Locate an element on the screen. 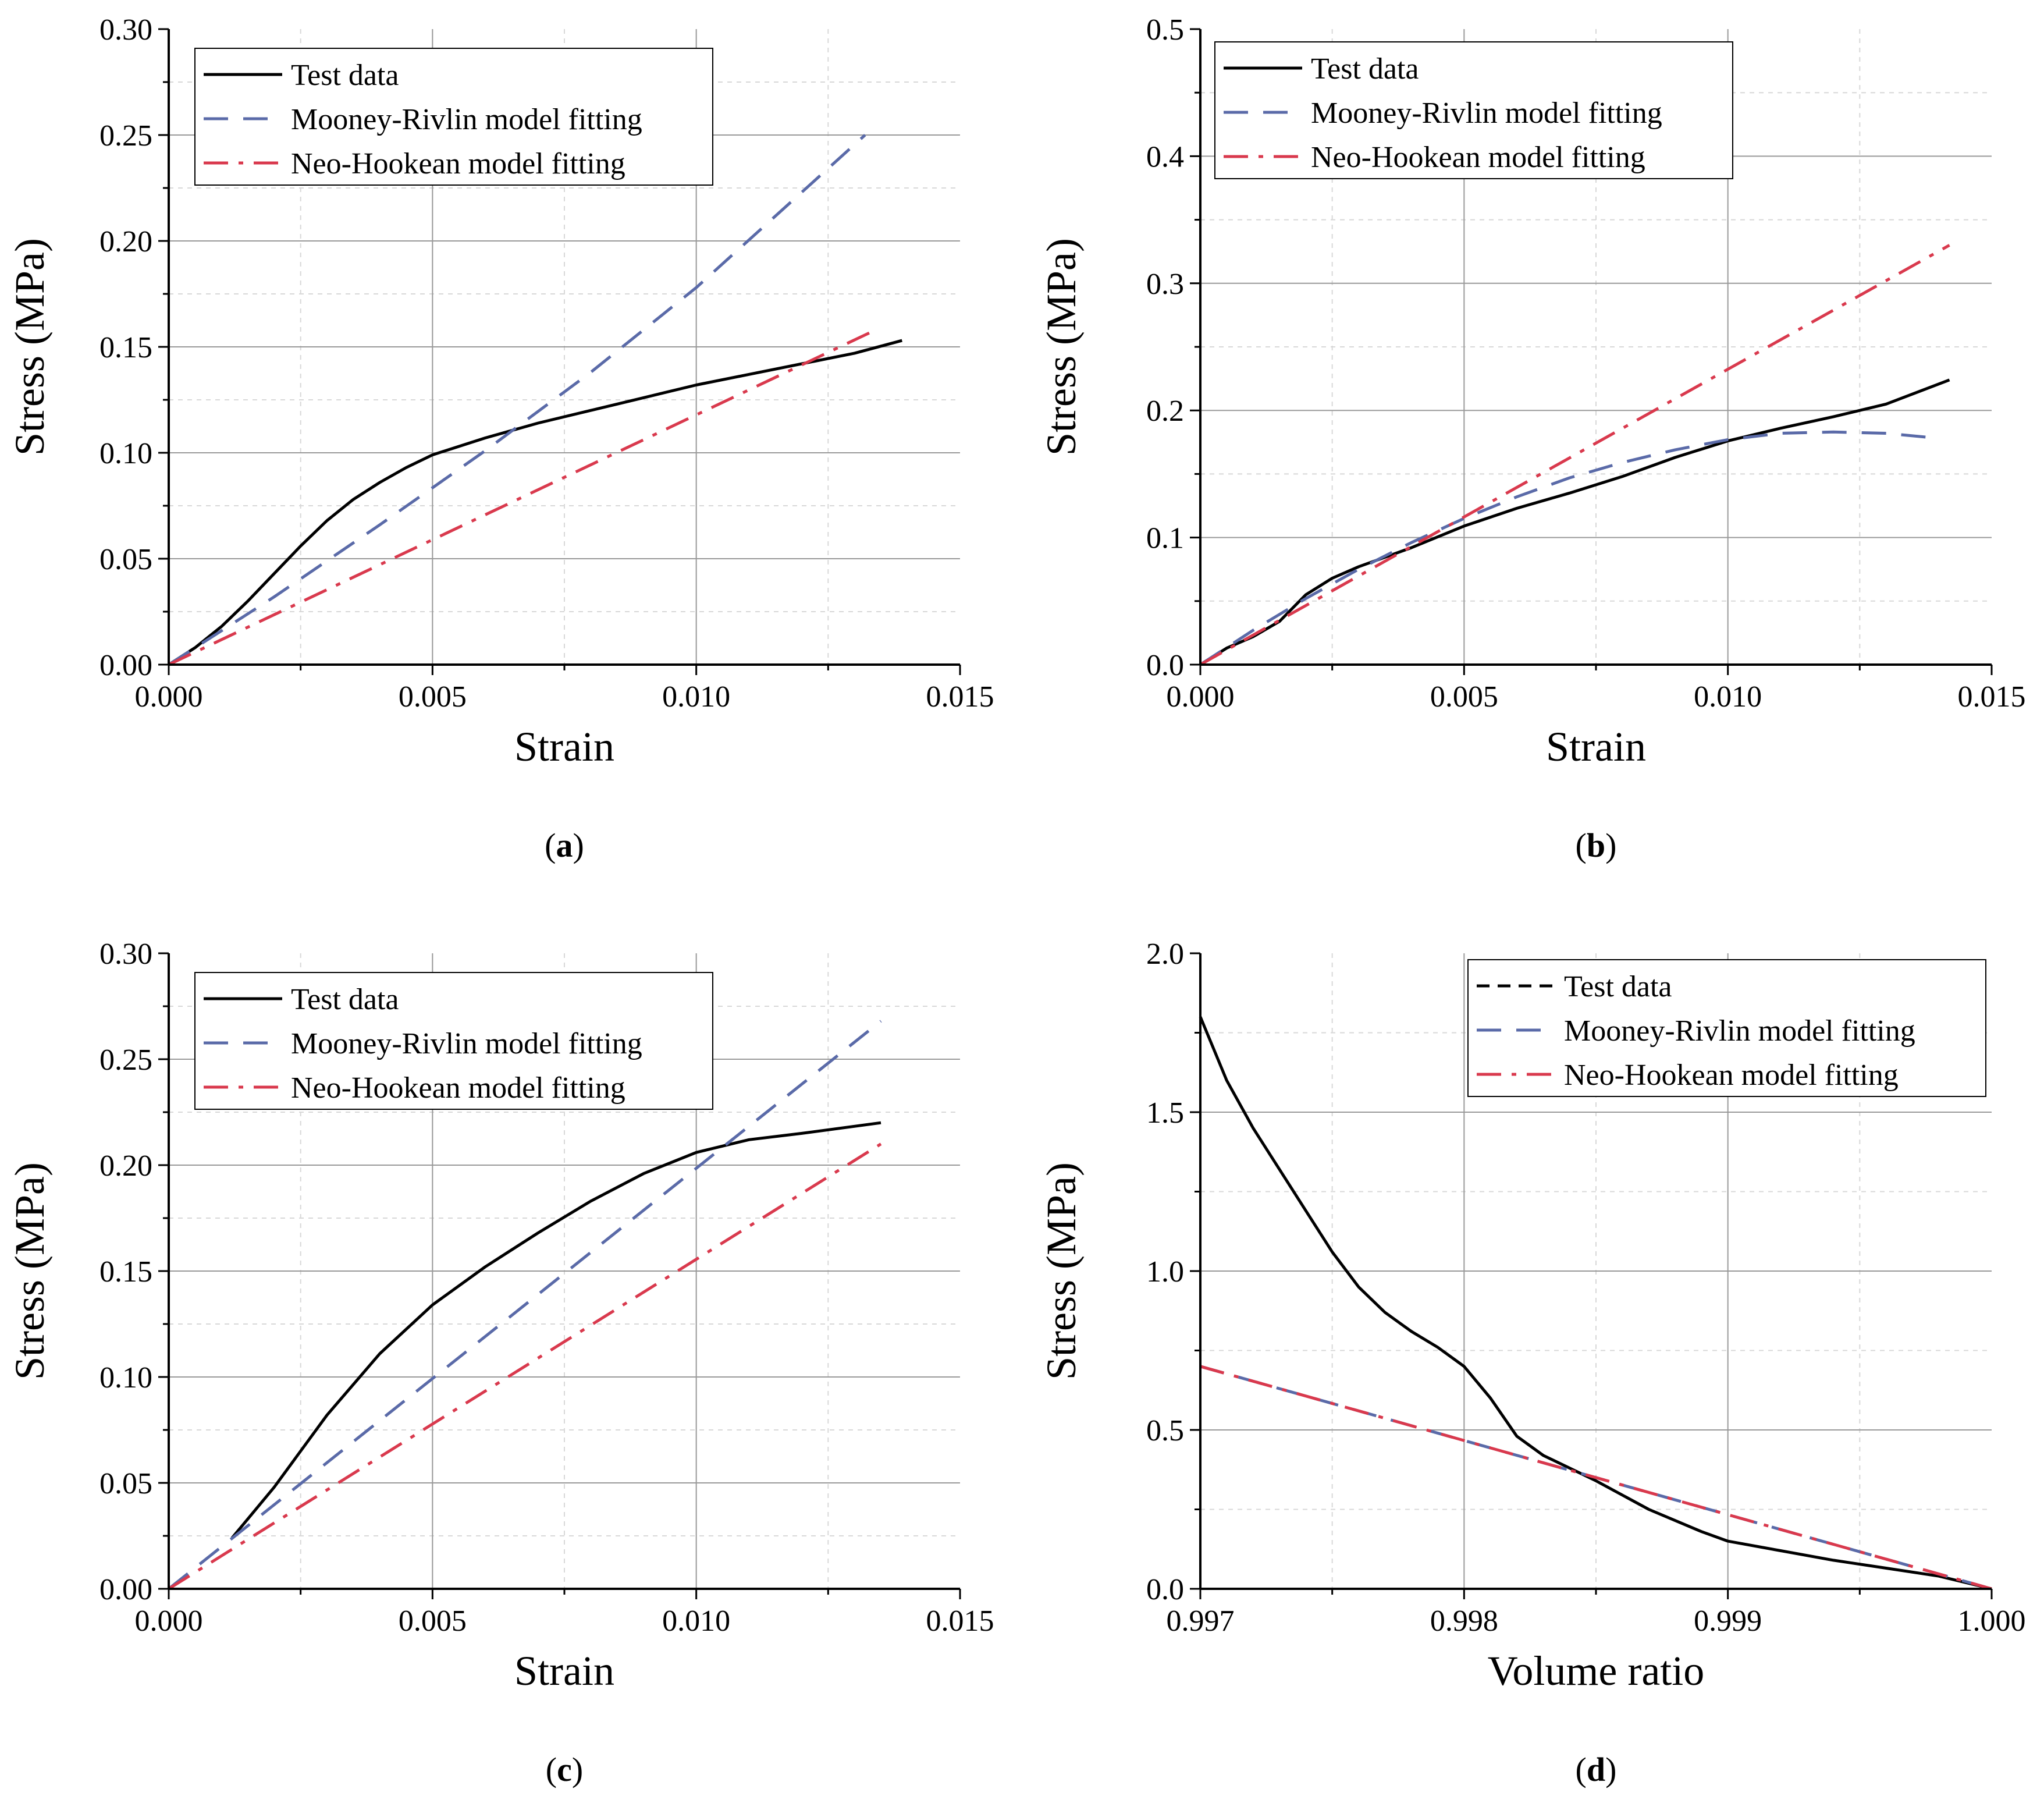 The height and width of the screenshot is (1796, 2044). panel-a-y-tick-label: 0.05 is located at coordinates (125, 559).